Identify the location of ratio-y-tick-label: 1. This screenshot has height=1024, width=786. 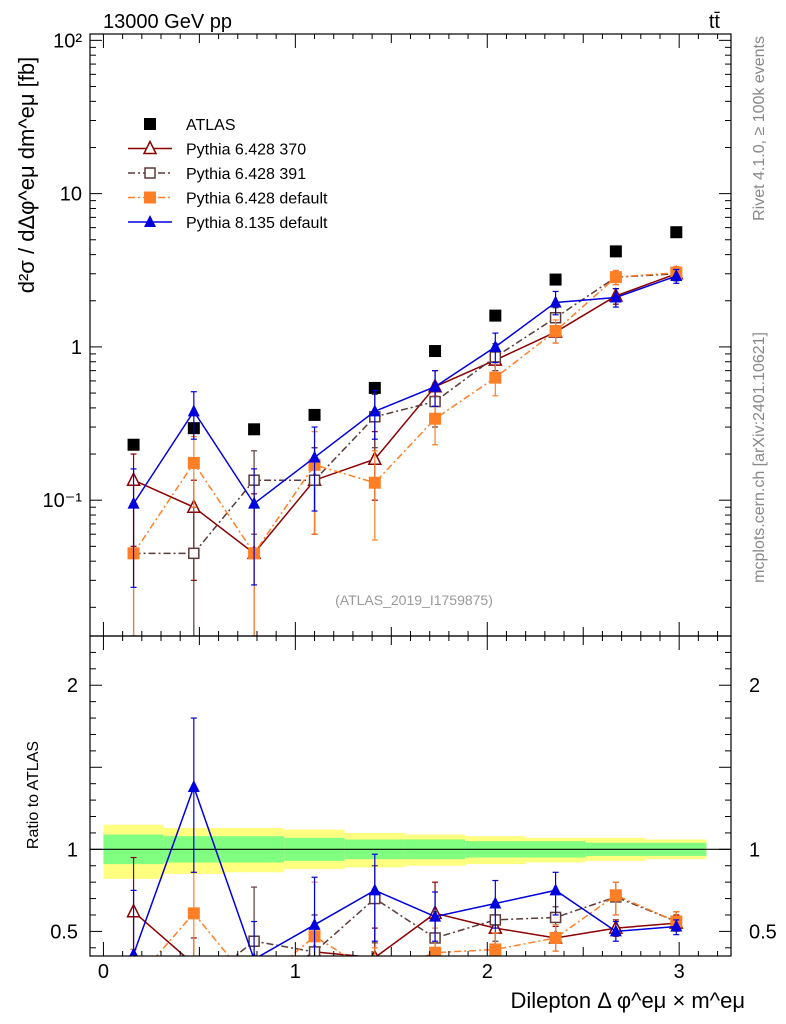
(72, 850).